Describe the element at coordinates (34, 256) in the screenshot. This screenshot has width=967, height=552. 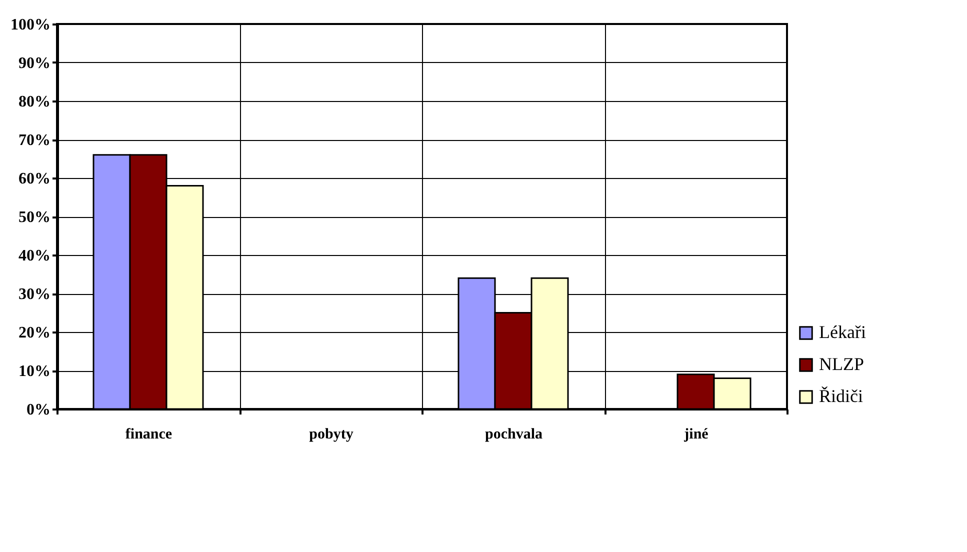
I see `y-tick-label: 40%` at that location.